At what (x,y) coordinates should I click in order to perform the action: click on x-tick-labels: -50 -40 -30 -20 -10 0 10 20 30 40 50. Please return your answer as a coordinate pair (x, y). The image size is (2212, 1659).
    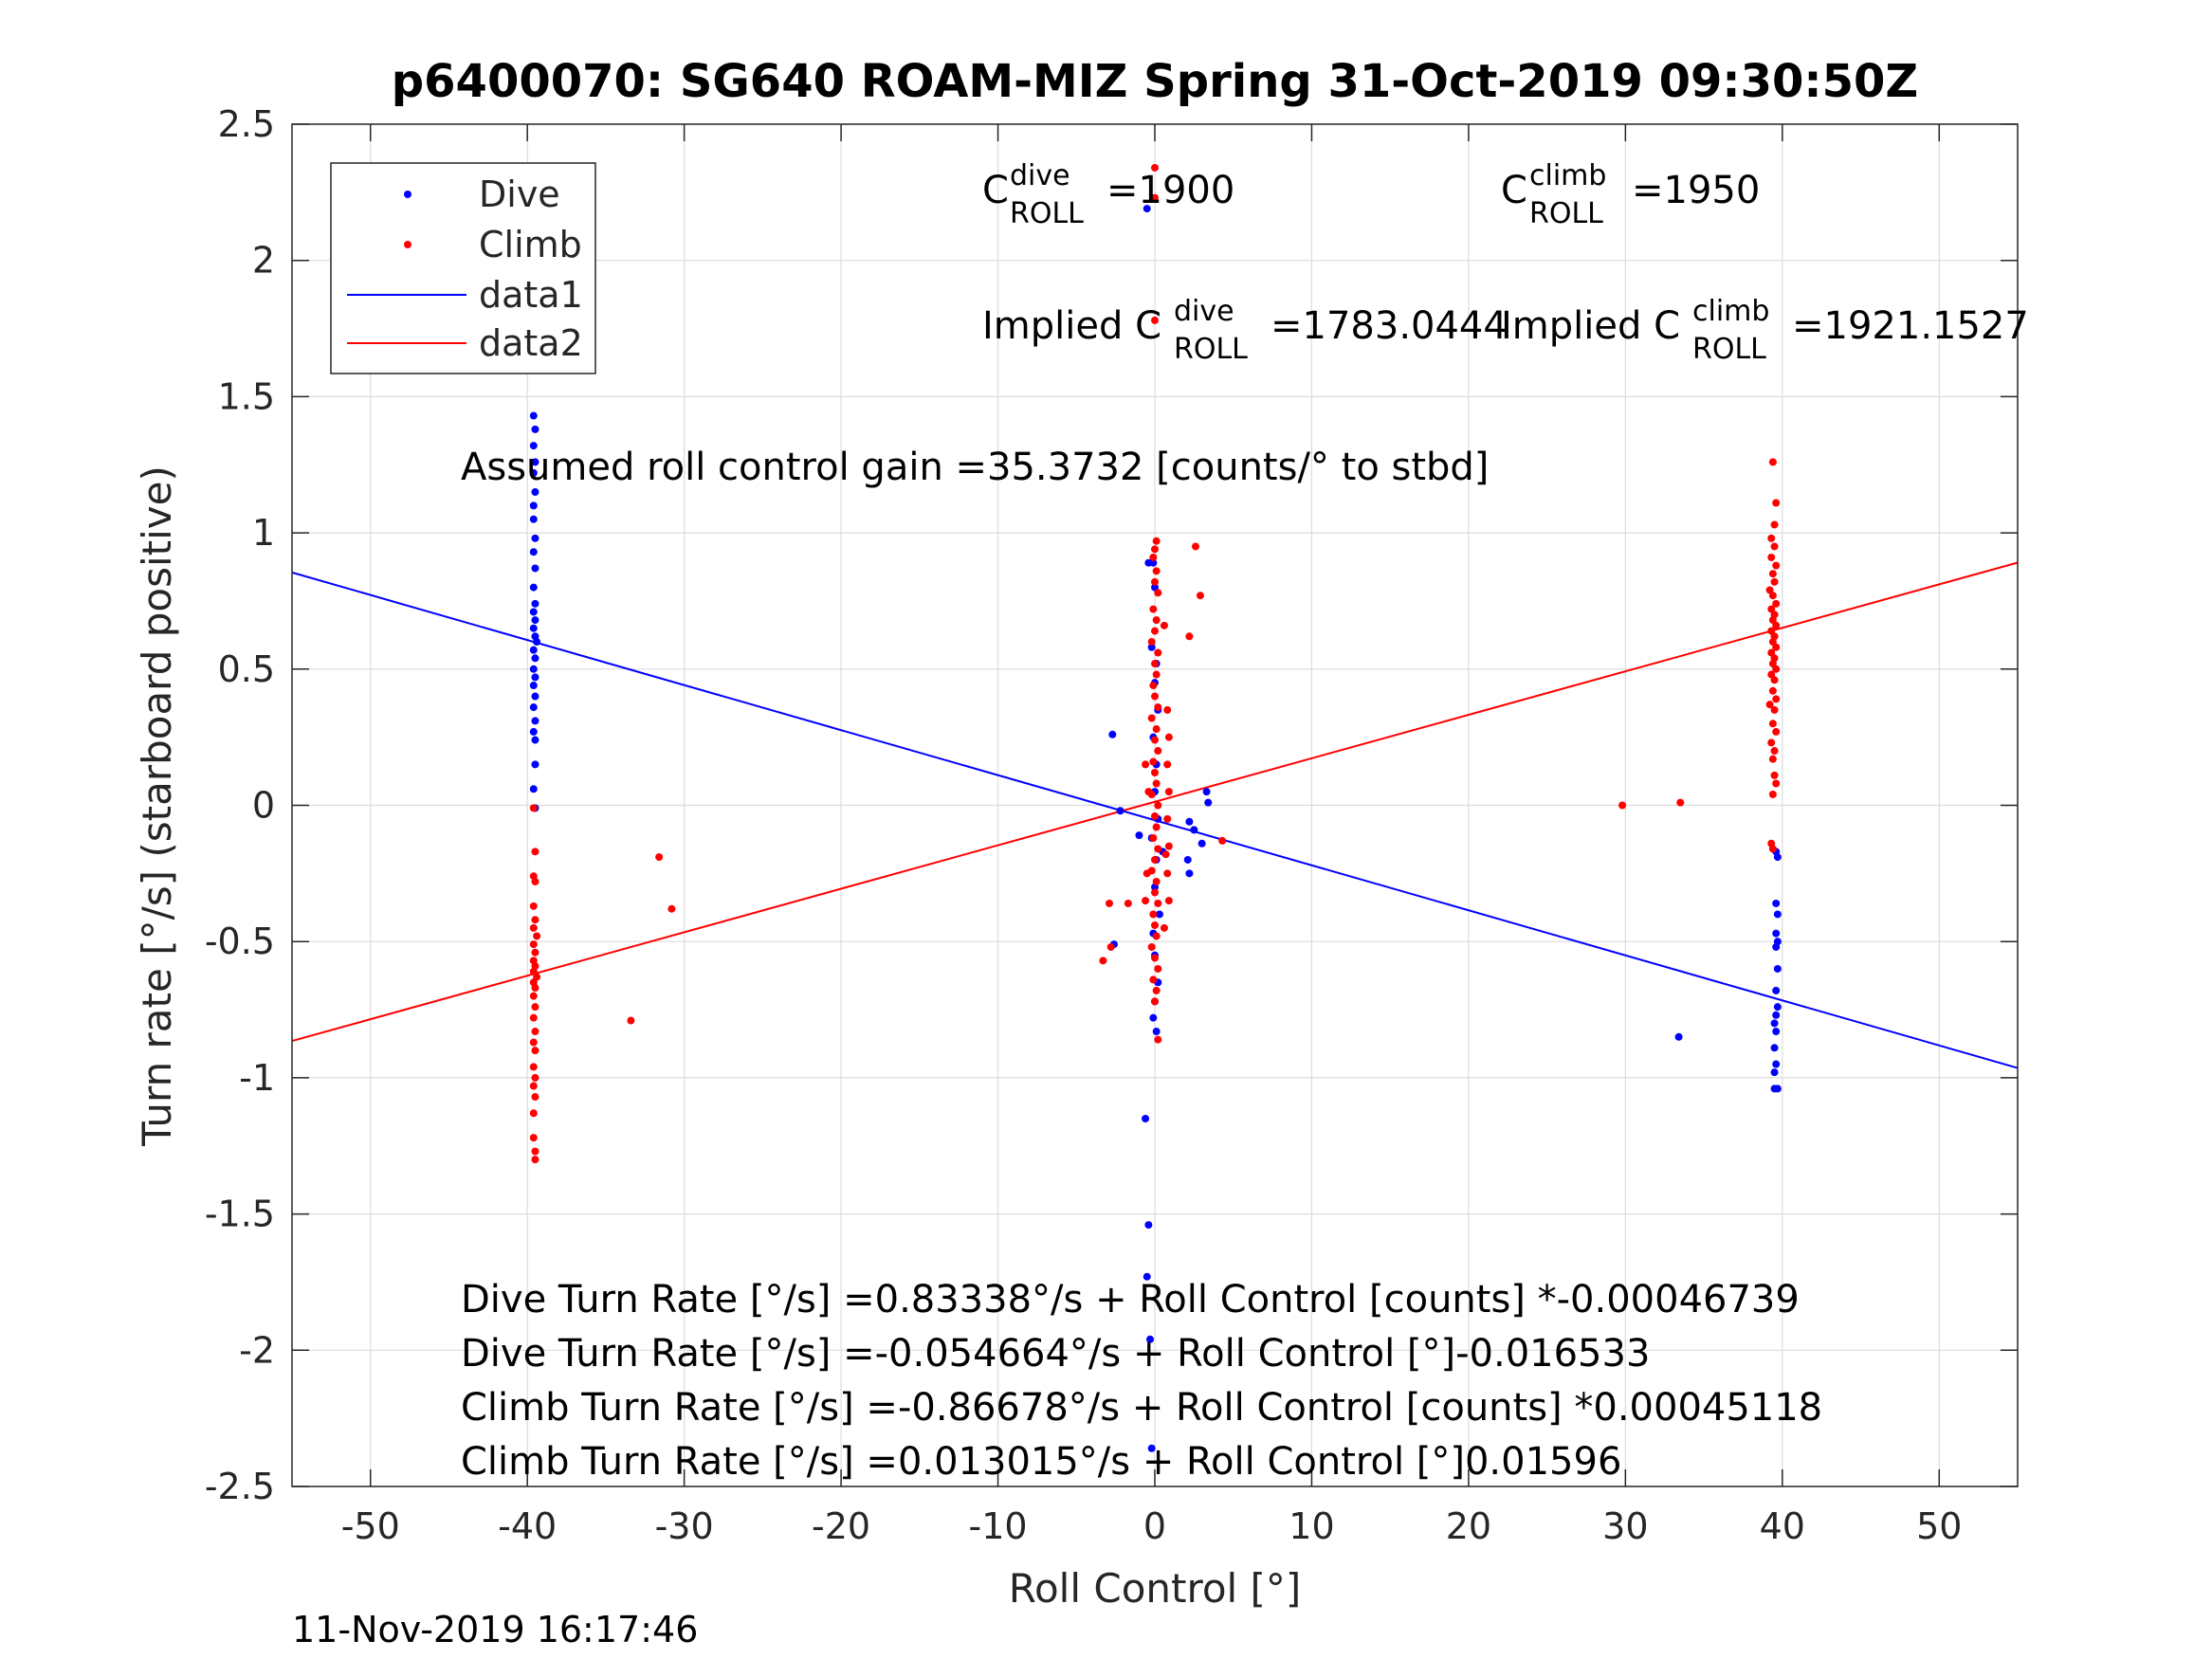
    Looking at the image, I should click on (1152, 1526).